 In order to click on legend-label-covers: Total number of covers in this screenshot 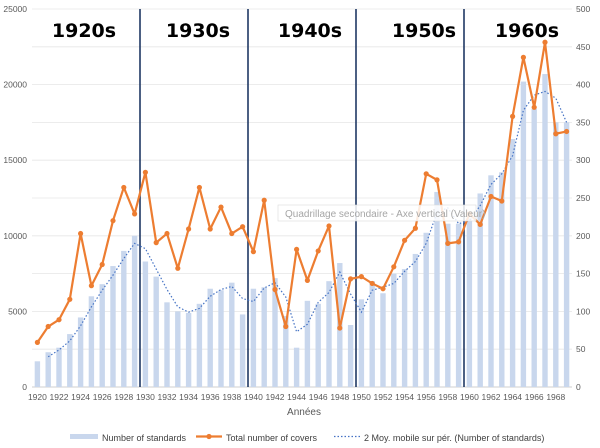, I will do `click(272, 438)`.